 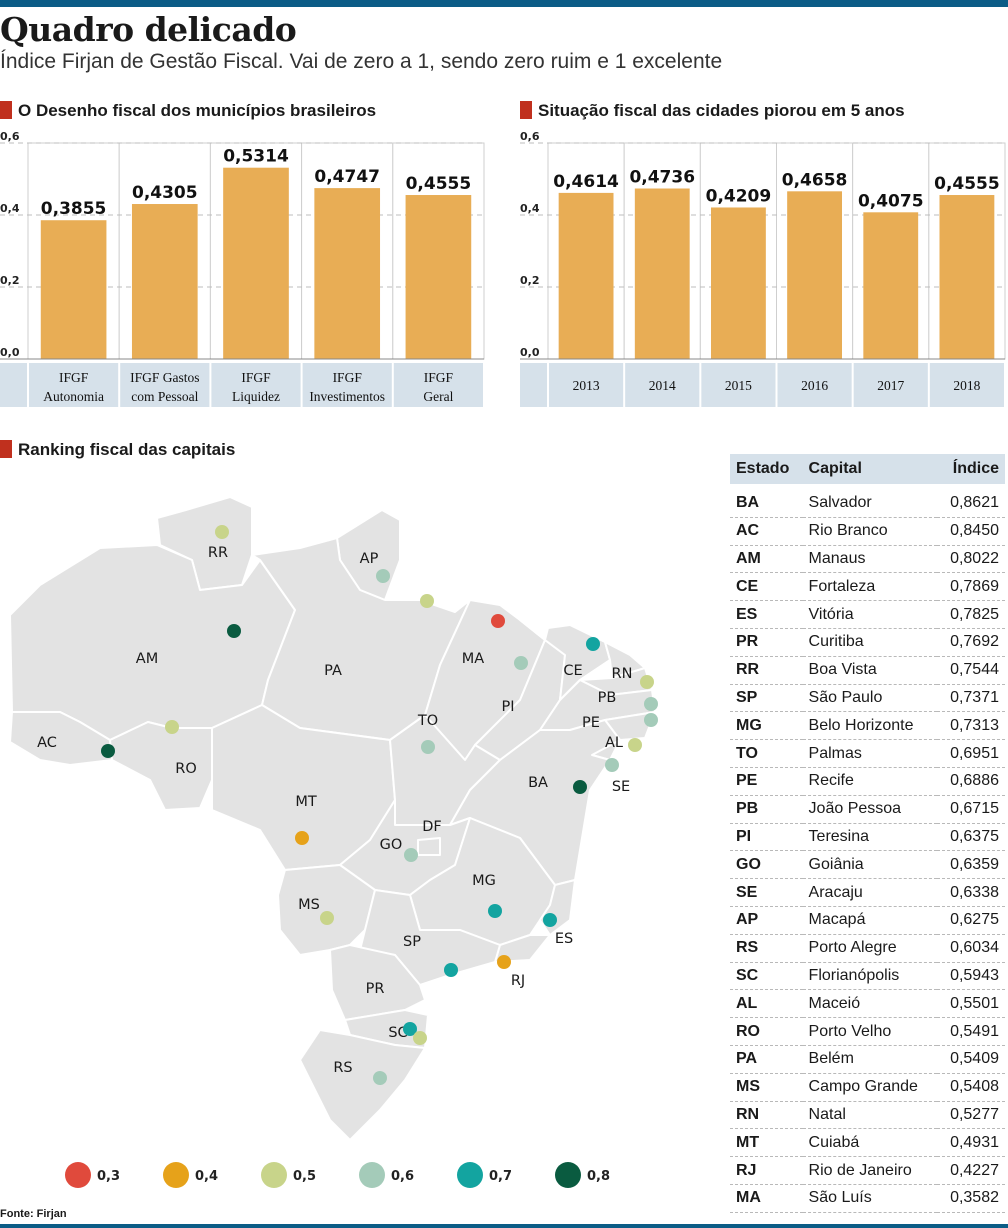 What do you see at coordinates (867, 948) in the screenshot?
I see `ranking-row: RS Porto Alegre 0,6034` at bounding box center [867, 948].